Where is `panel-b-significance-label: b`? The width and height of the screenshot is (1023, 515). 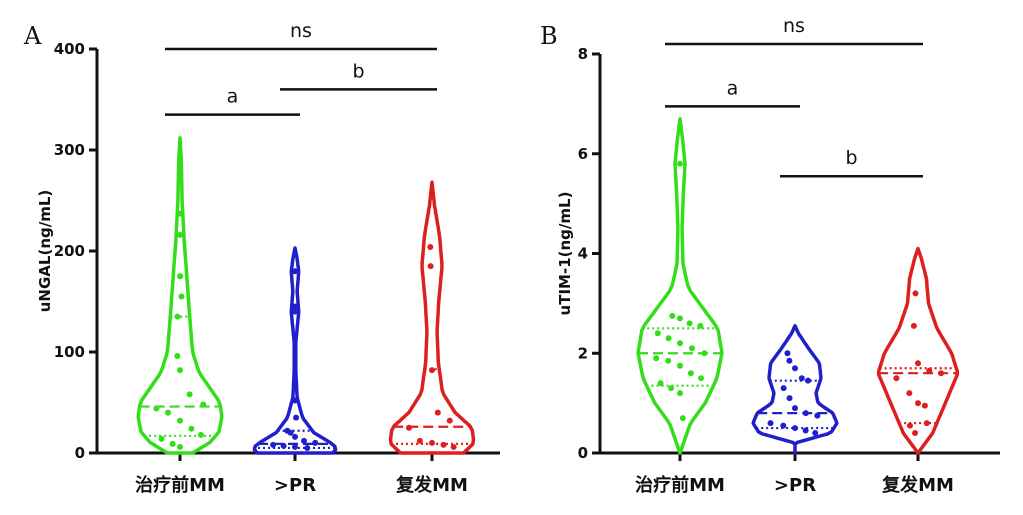 panel-b-significance-label: b is located at coordinates (851, 158).